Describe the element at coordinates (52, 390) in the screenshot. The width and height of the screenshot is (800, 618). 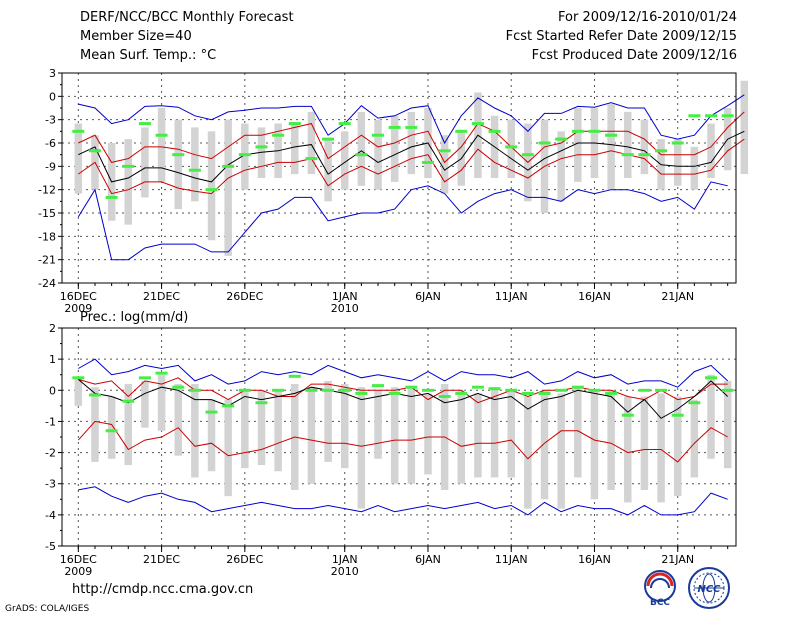
I see `prec-ytick-label: 0` at that location.